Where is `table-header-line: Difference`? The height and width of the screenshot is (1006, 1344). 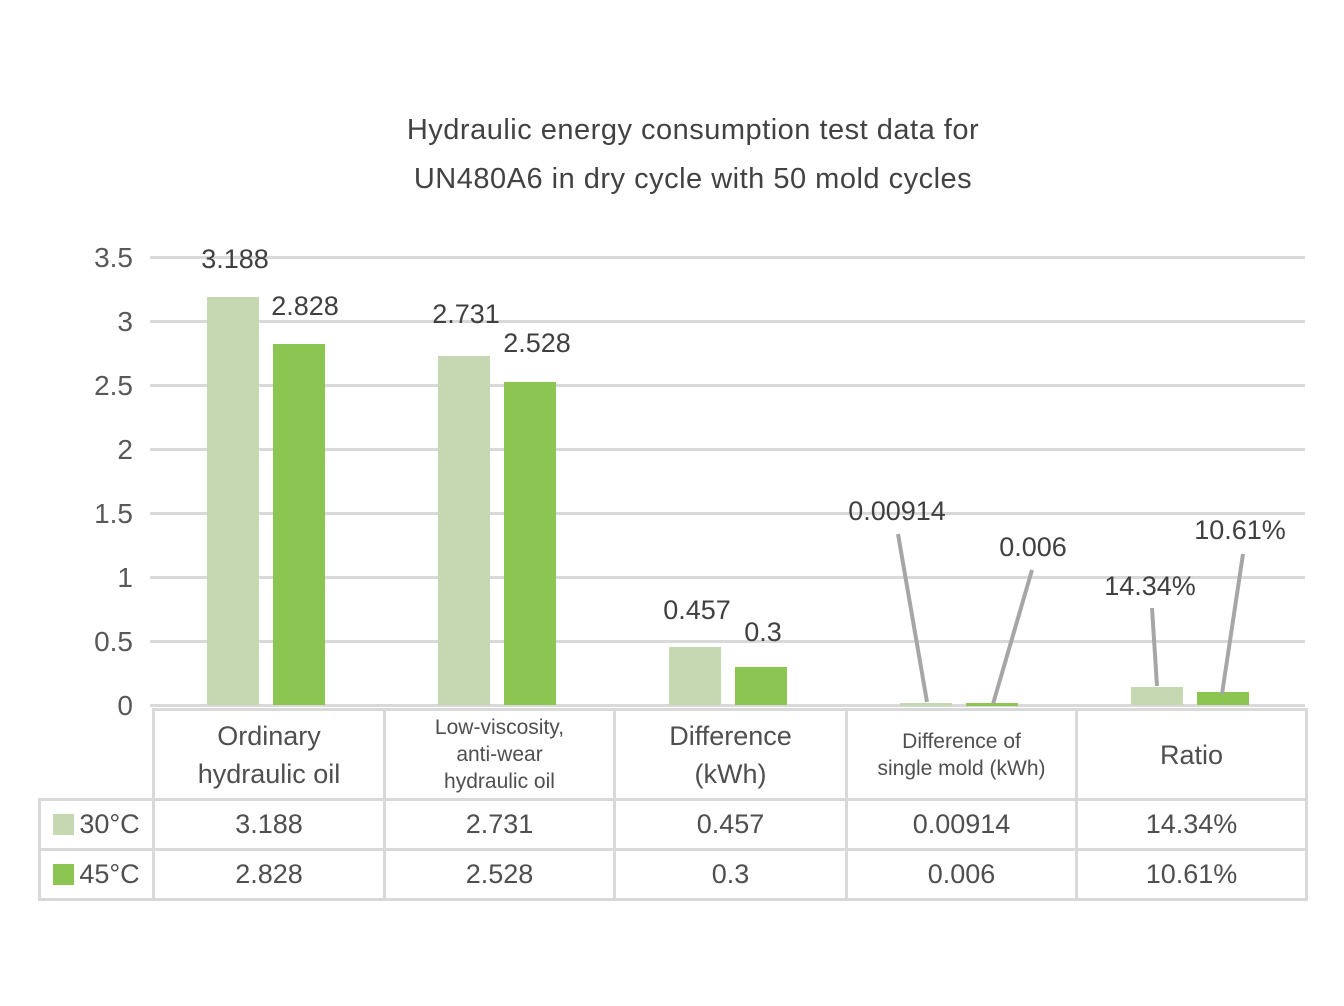
table-header-line: Difference is located at coordinates (730, 735).